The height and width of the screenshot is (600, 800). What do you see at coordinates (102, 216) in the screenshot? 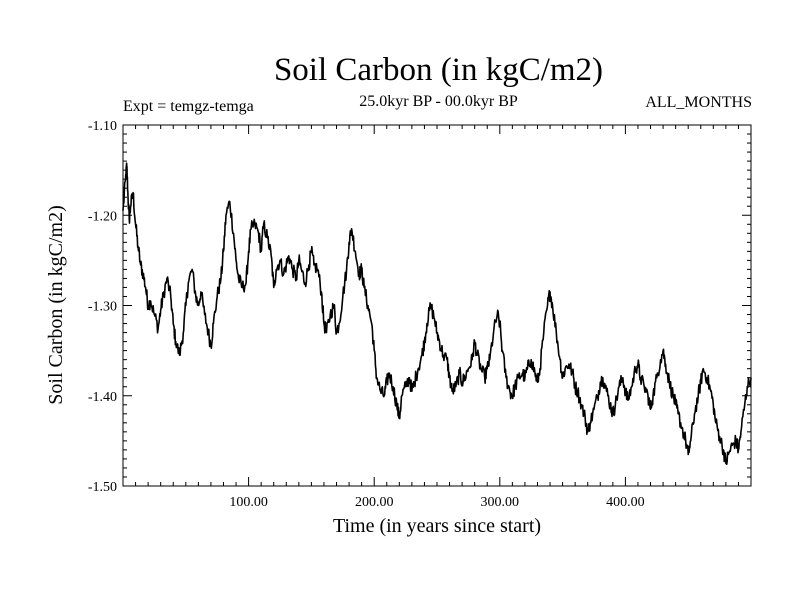
I see `y-tick-label: -1.20` at bounding box center [102, 216].